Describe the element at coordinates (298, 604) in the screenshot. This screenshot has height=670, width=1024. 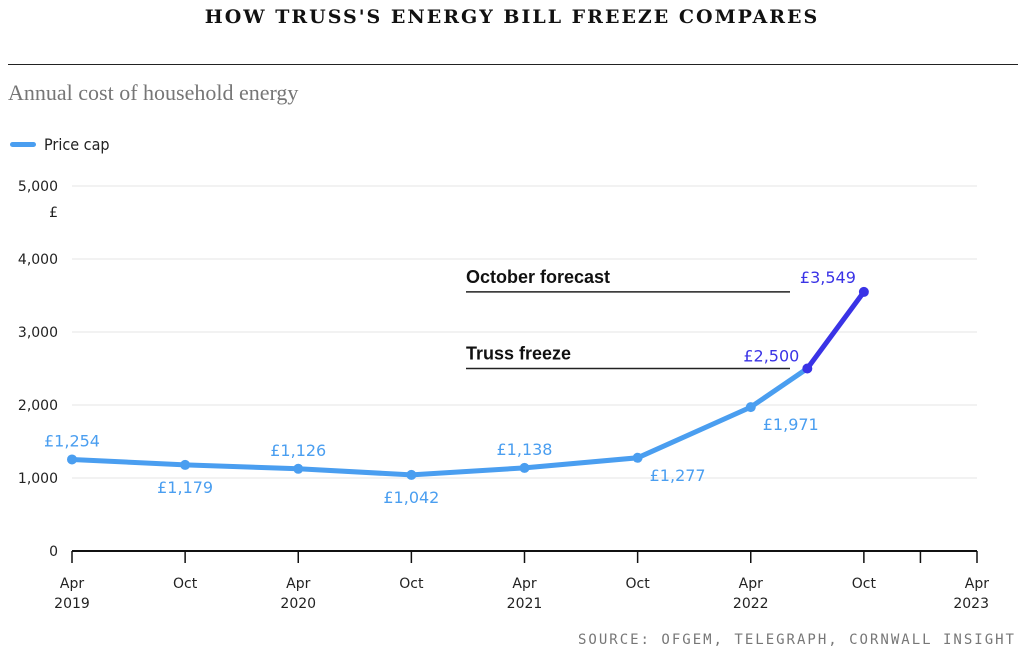
I see `x-tick-year-label: 2020` at that location.